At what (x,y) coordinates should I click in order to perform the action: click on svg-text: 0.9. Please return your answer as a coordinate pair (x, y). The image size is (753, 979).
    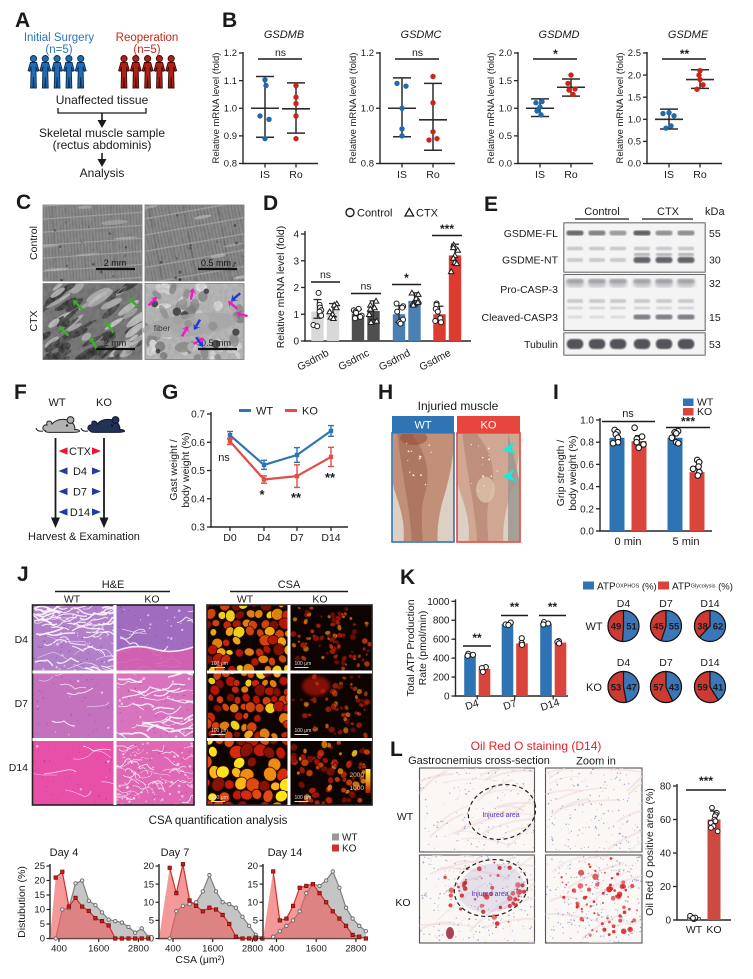
    Looking at the image, I should click on (230, 136).